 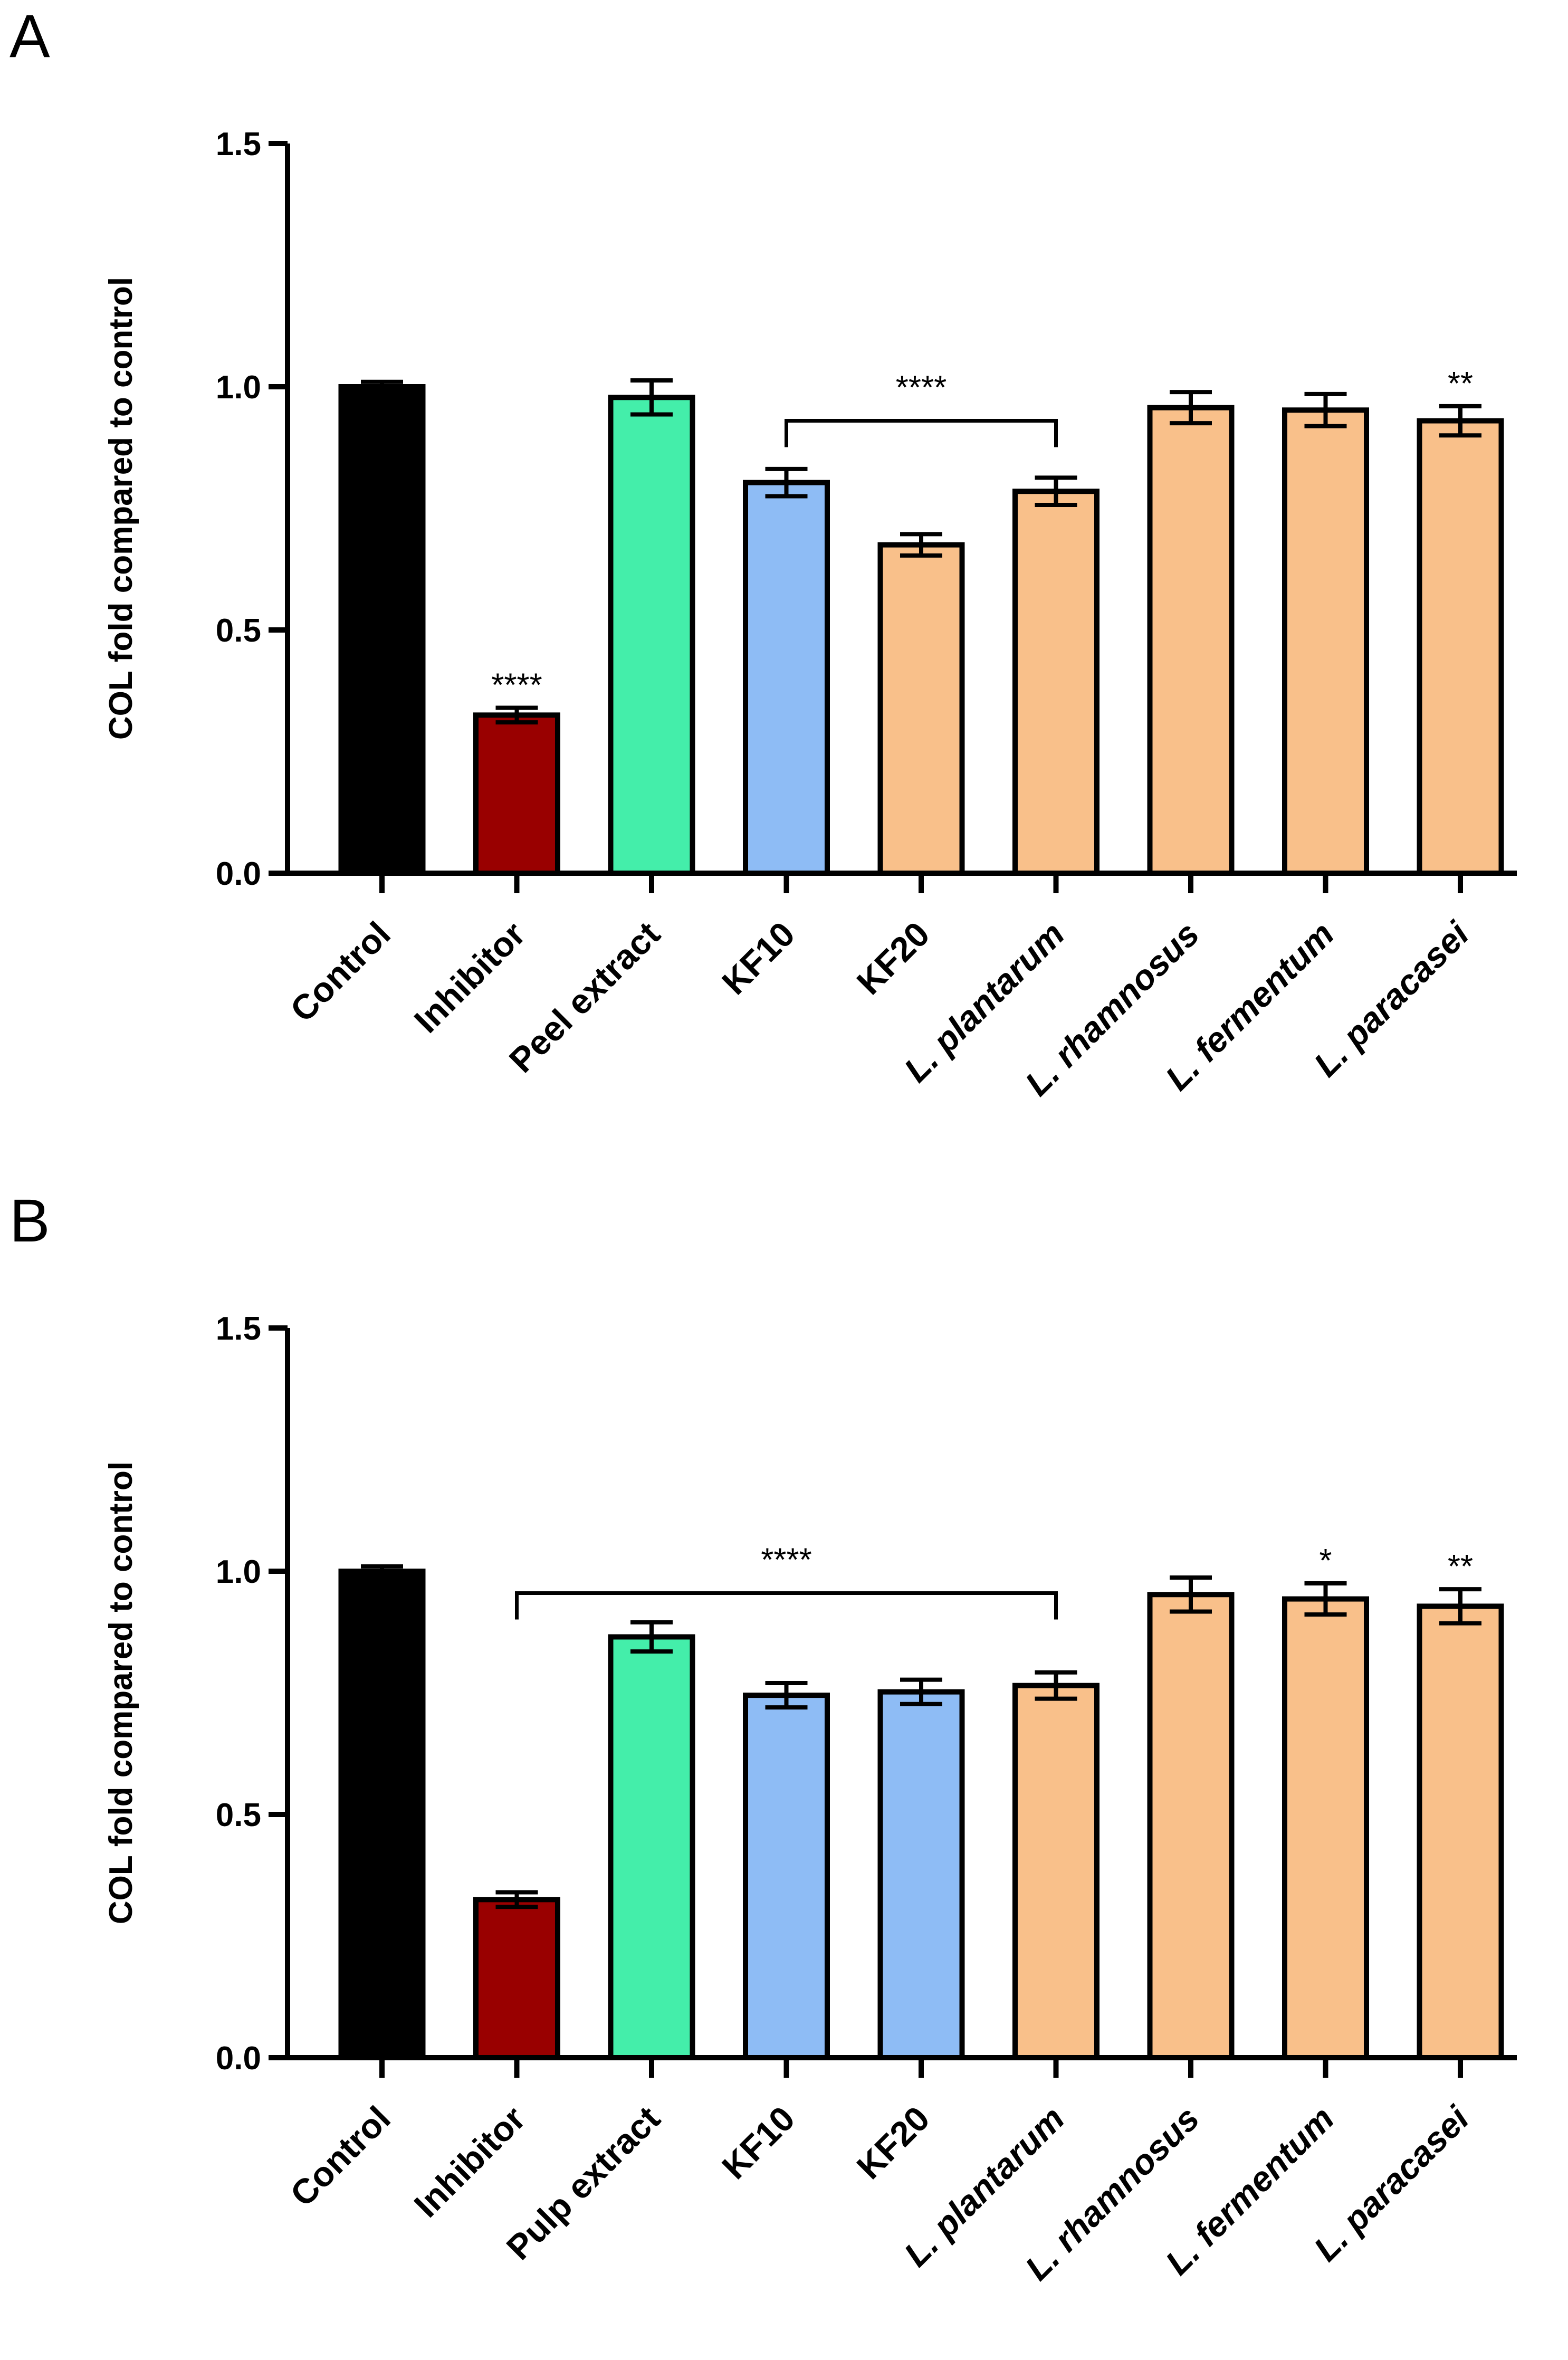 I want to click on panel-letter: A, so click(x=29, y=36).